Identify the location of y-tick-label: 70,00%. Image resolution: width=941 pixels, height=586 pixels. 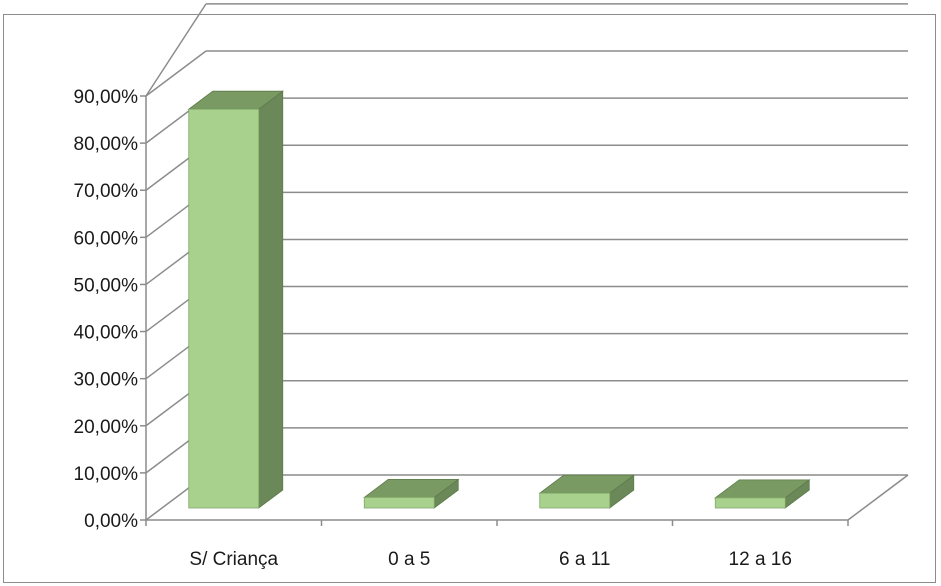
(106, 191).